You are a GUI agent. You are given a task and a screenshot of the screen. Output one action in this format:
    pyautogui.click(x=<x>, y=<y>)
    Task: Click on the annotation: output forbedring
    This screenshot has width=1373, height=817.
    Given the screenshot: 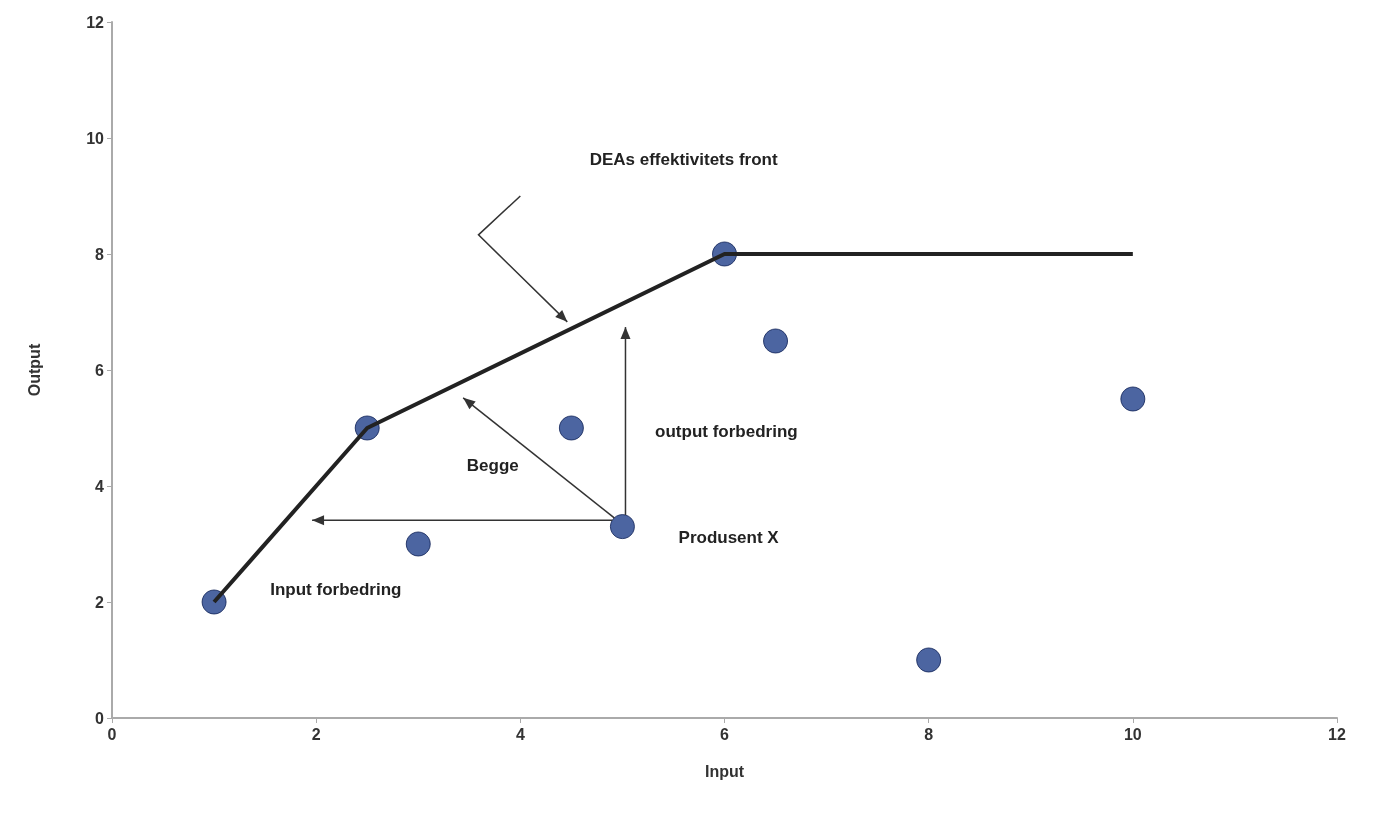 What is the action you would take?
    pyautogui.click(x=726, y=431)
    